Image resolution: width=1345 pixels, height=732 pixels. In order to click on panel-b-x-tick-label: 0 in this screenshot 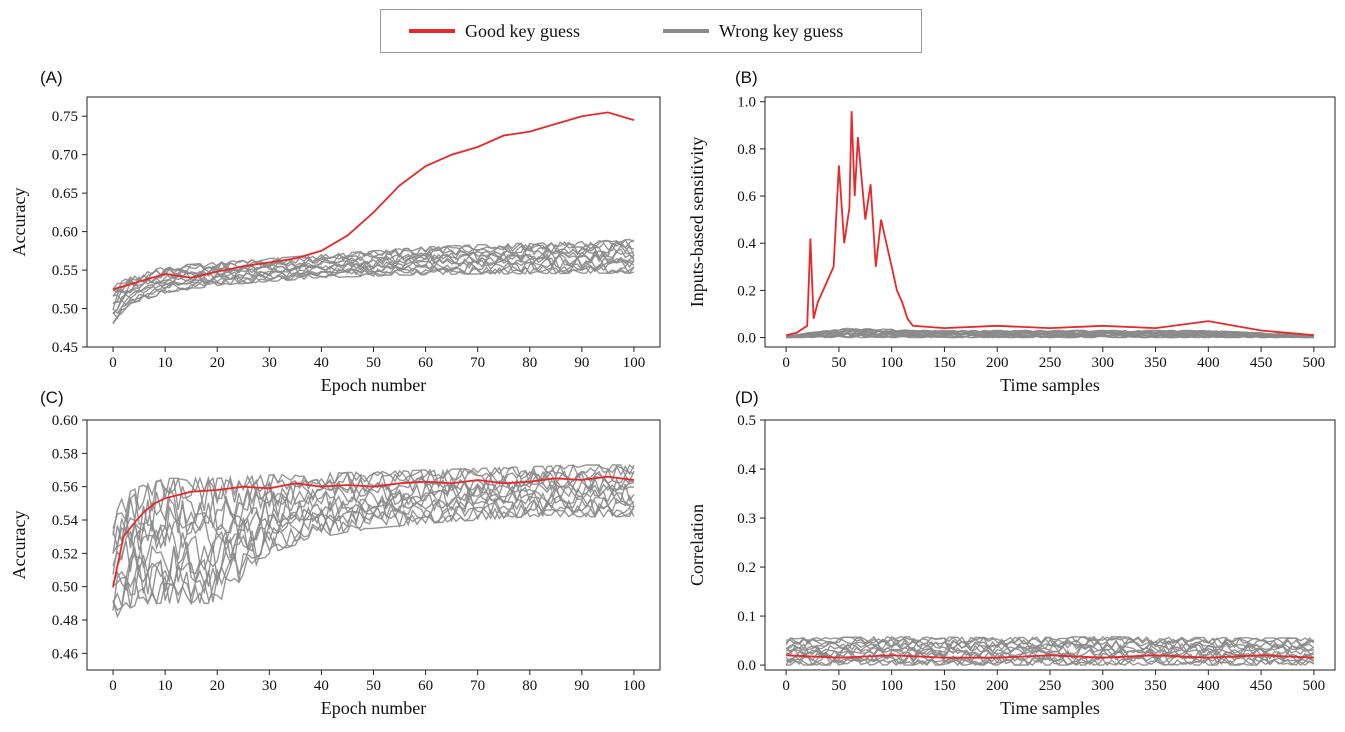, I will do `click(786, 363)`.